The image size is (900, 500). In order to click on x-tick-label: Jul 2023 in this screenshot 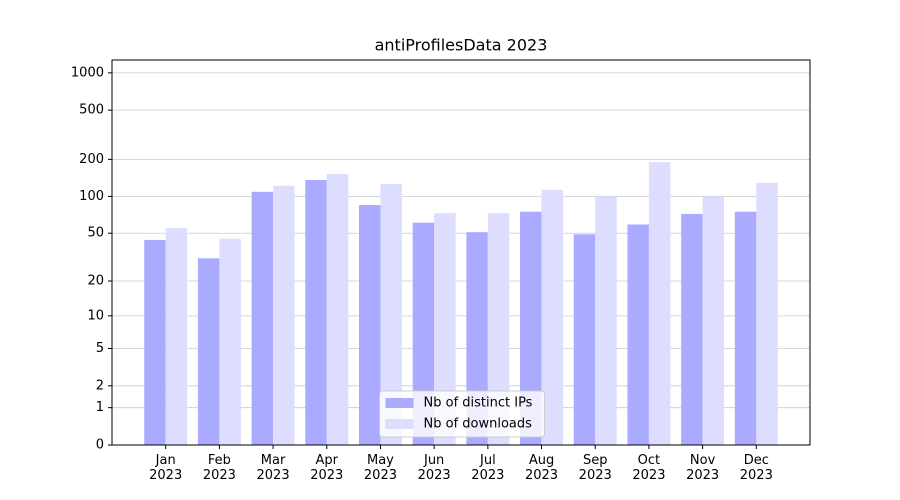, I will do `click(488, 468)`.